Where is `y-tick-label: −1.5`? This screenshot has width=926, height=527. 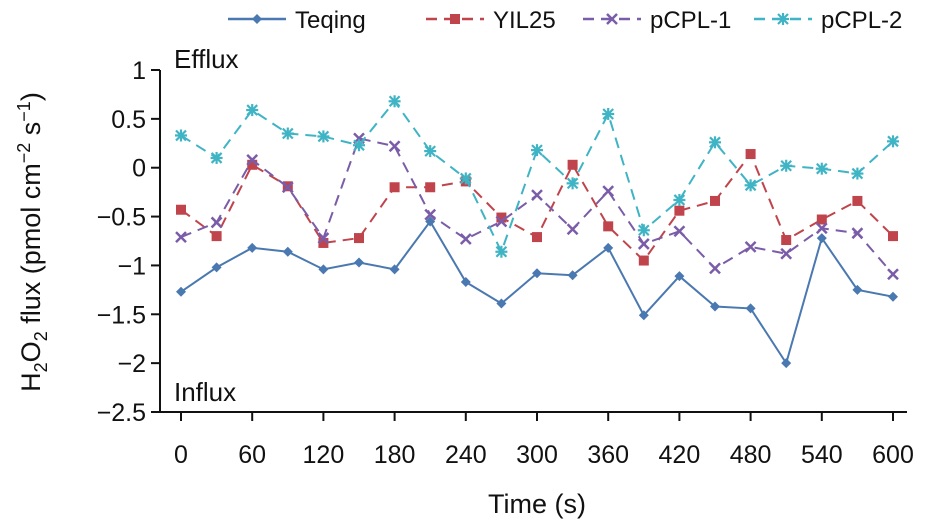
y-tick-label: −1.5 is located at coordinates (121, 315).